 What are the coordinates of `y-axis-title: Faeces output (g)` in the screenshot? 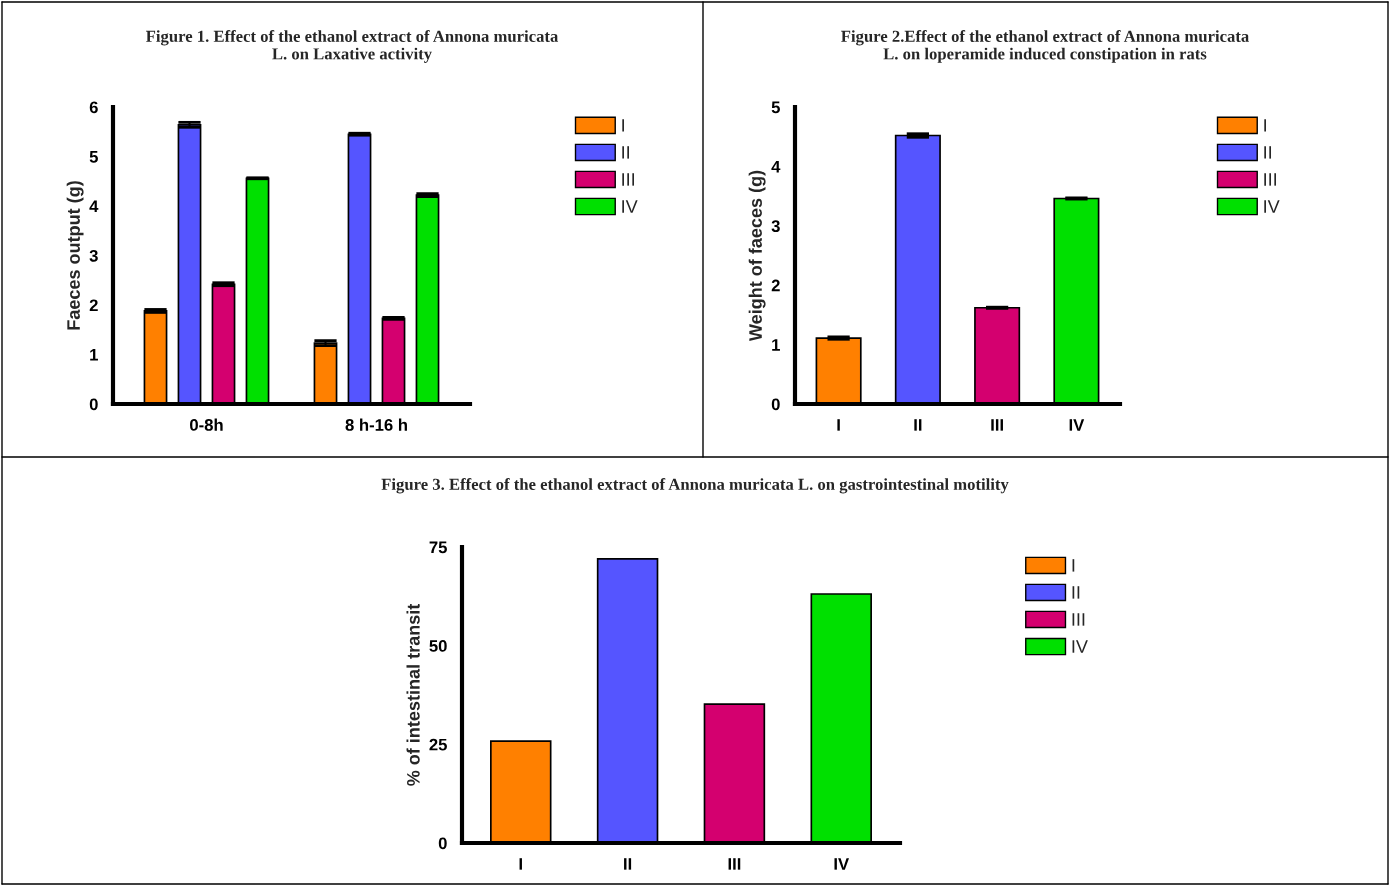 It's located at (75, 255).